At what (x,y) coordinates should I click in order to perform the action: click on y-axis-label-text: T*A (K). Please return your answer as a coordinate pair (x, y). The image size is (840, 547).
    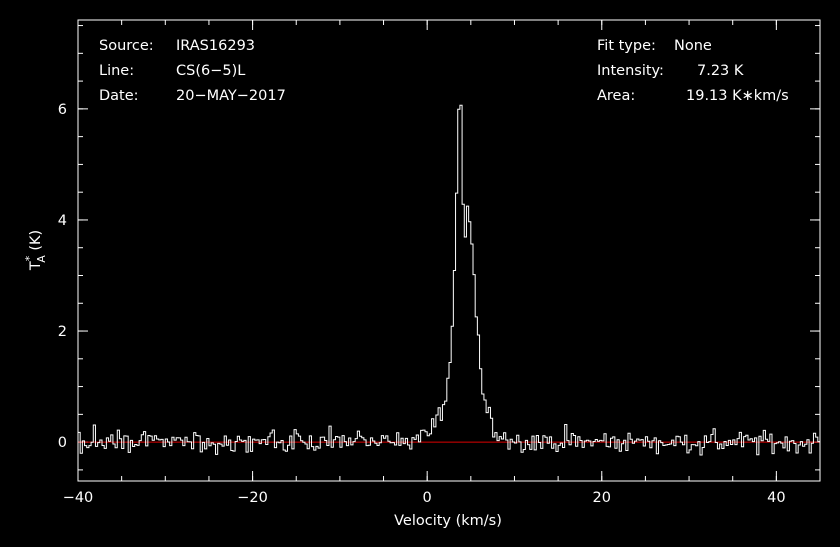
    Looking at the image, I should click on (35, 250).